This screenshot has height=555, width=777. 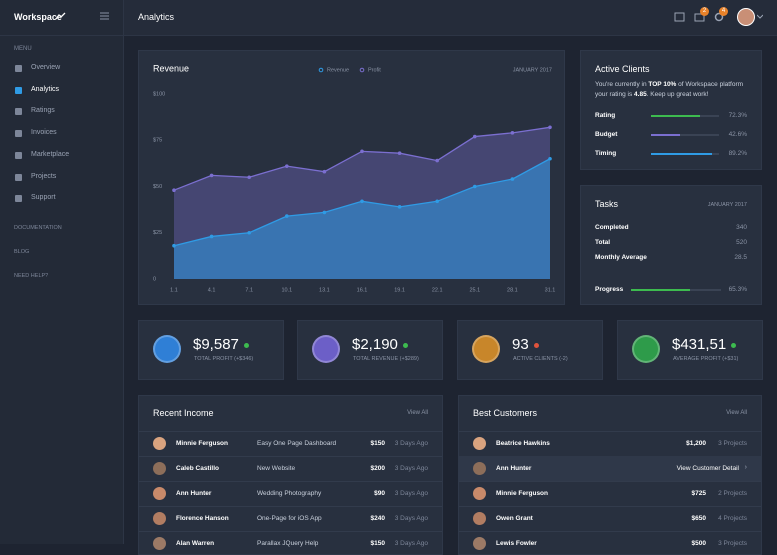 What do you see at coordinates (45, 89) in the screenshot?
I see `menu-item: Analytics` at bounding box center [45, 89].